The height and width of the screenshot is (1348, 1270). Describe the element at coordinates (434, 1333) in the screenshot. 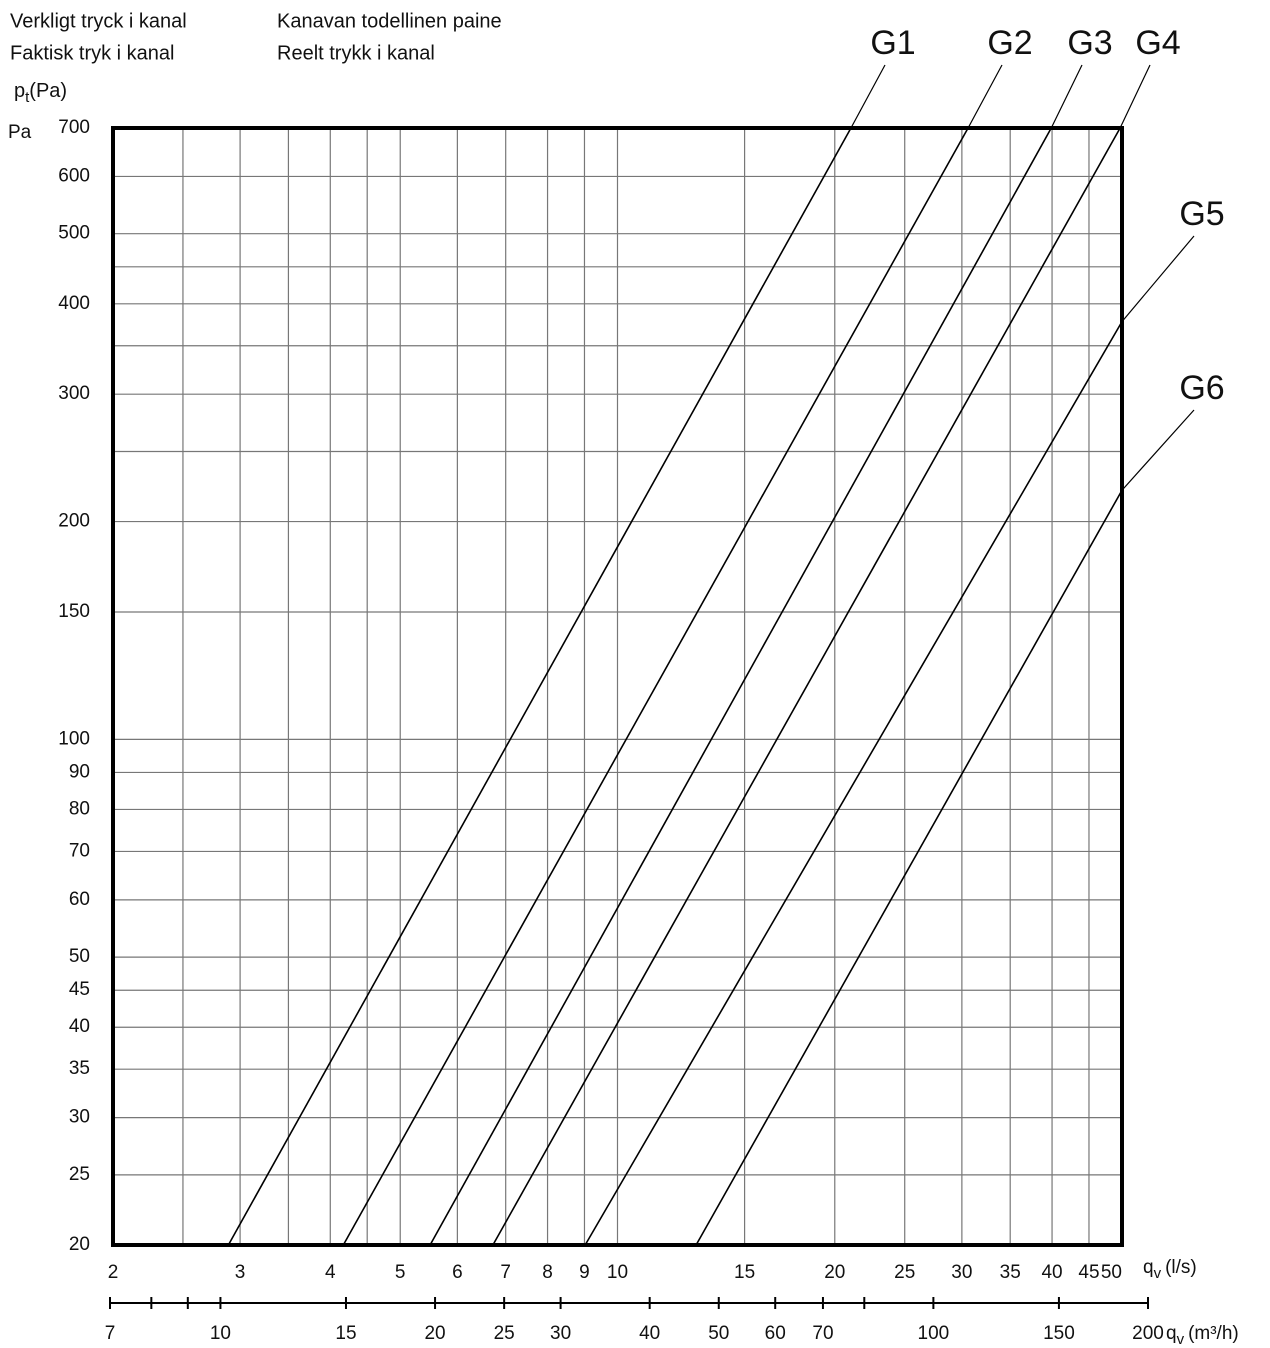

I see `x2-tick-label: 20` at that location.